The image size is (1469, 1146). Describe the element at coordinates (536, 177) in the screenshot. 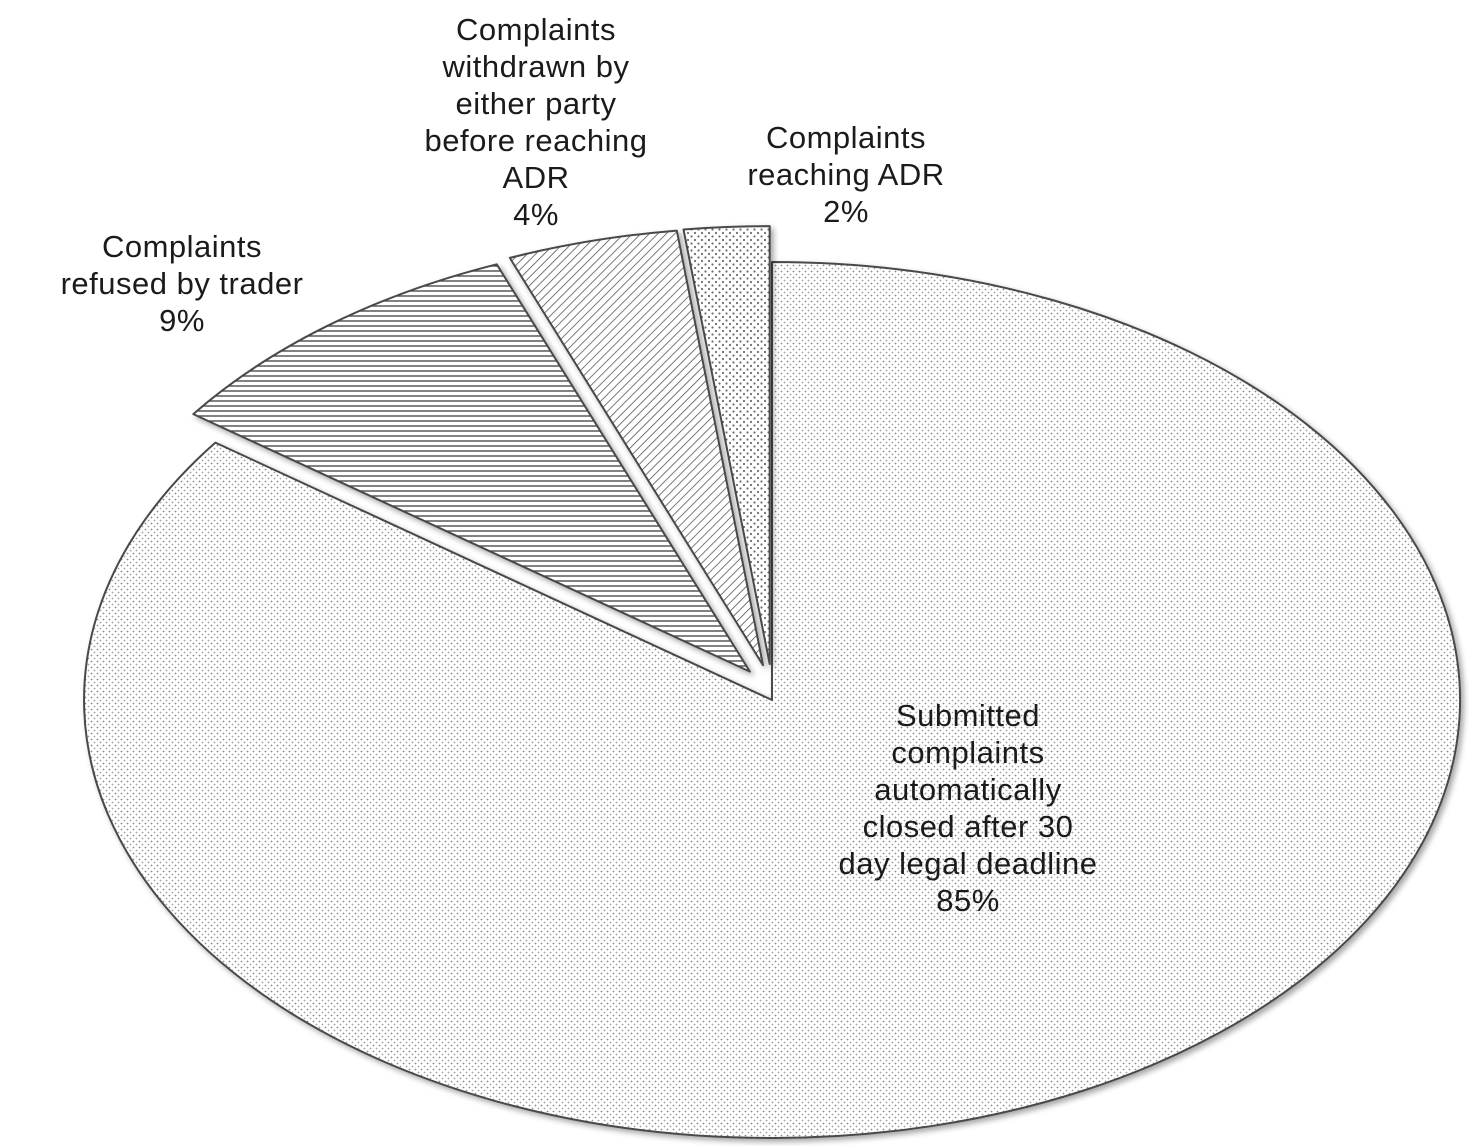

I see `slice-name-label-line: ADR` at that location.